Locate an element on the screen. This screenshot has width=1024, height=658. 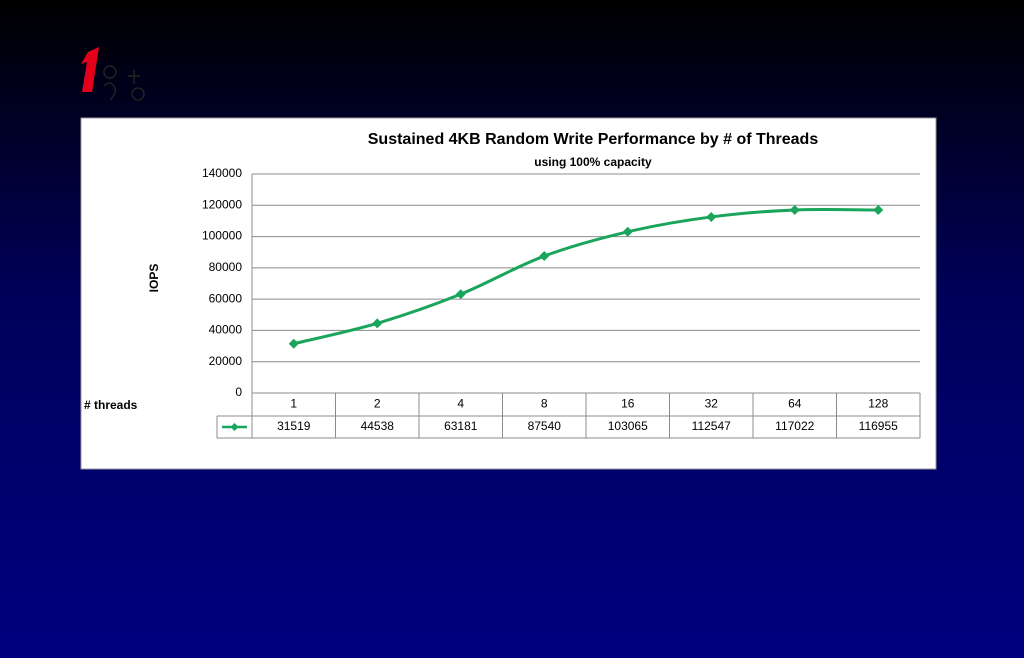
legend-marker is located at coordinates (234, 427).